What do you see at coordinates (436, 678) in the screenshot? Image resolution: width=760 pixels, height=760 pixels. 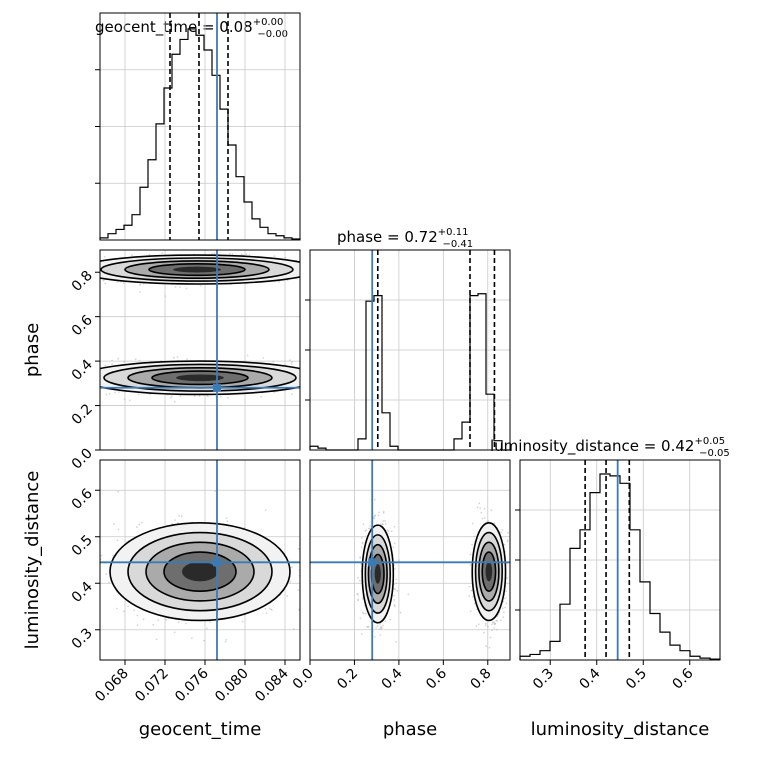 I see `tick-label-x-phase: 0.6` at bounding box center [436, 678].